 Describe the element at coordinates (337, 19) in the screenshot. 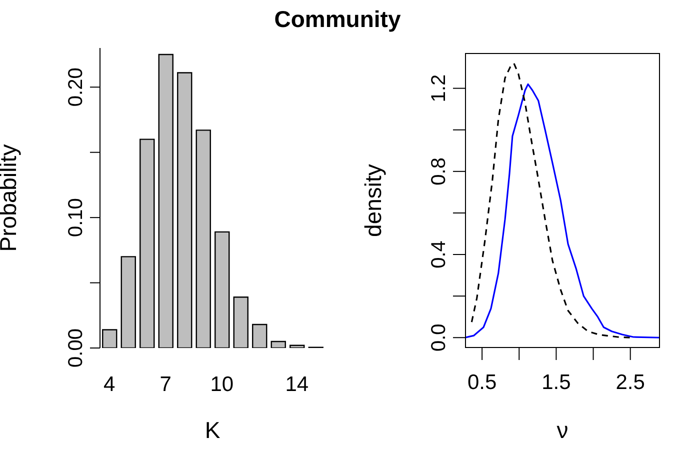

I see `chart-title: Community` at that location.